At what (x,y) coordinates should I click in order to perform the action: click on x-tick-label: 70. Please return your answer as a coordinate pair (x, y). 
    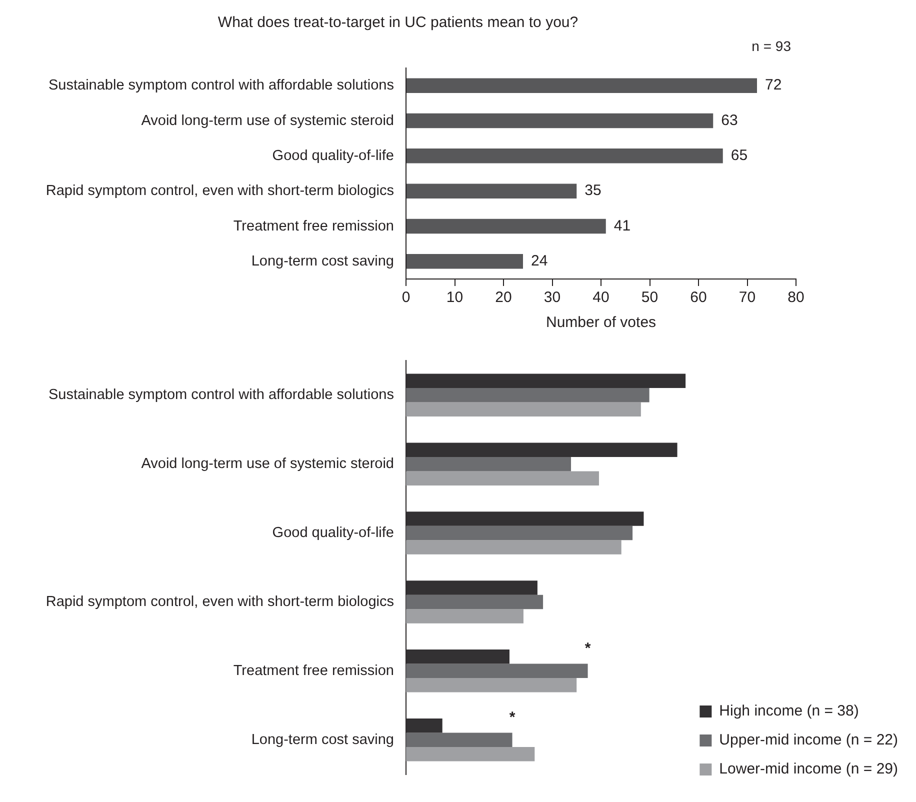
    Looking at the image, I should click on (747, 297).